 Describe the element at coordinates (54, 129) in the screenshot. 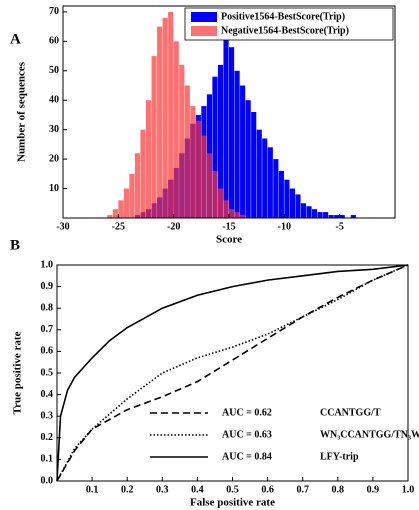

I see `y-tick-label: 30` at that location.